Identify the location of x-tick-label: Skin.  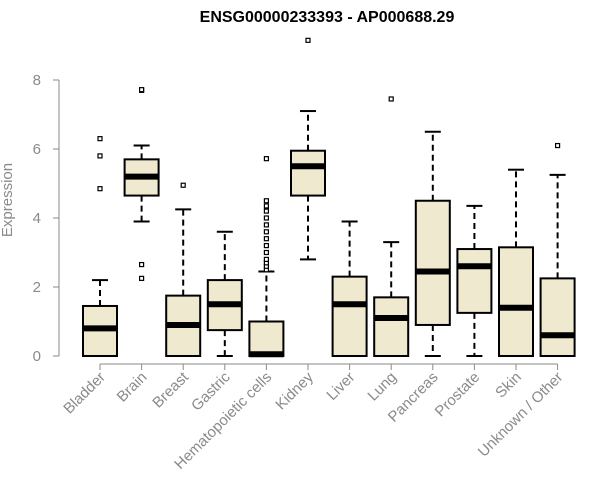
(508, 385).